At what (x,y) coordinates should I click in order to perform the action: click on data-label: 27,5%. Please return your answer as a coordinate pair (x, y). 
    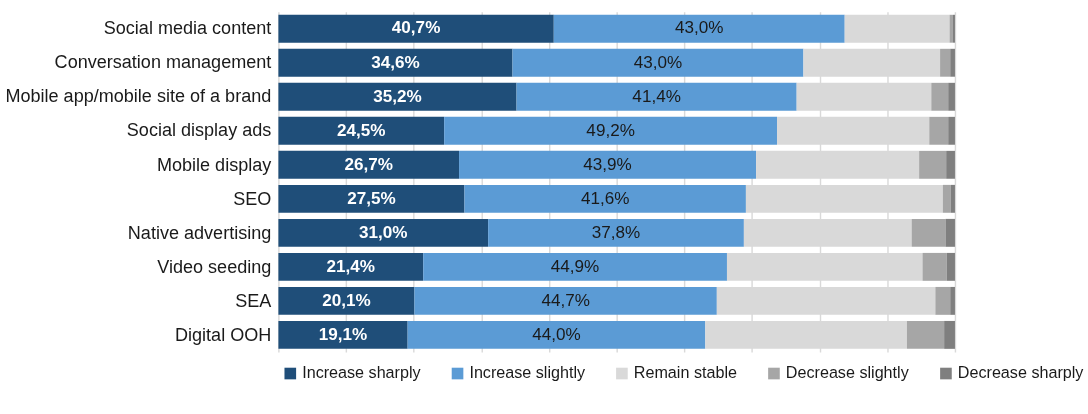
    Looking at the image, I should click on (371, 198).